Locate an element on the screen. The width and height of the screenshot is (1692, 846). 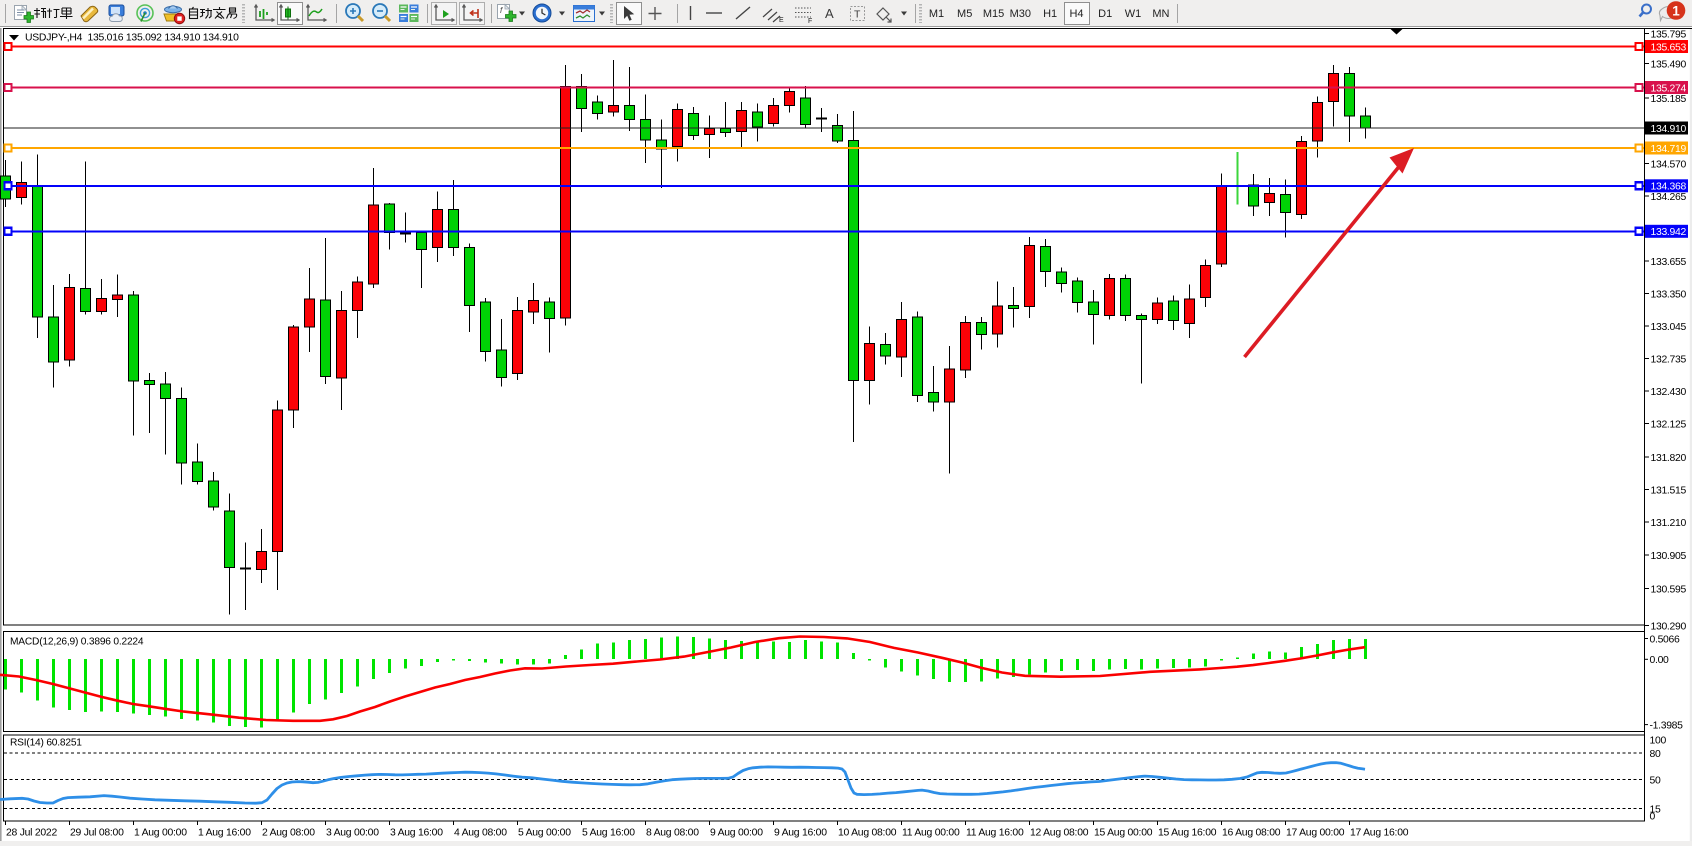
svg-text: 133.350 is located at coordinates (1669, 294).